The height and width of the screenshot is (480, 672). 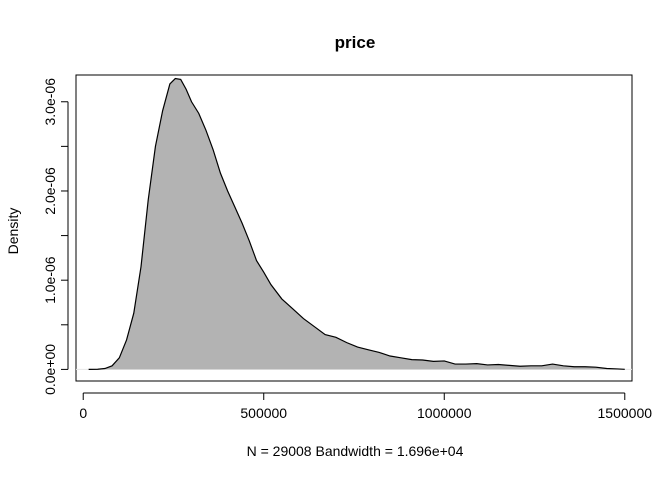 What do you see at coordinates (83, 413) in the screenshot?
I see `x-tick-label: 0` at bounding box center [83, 413].